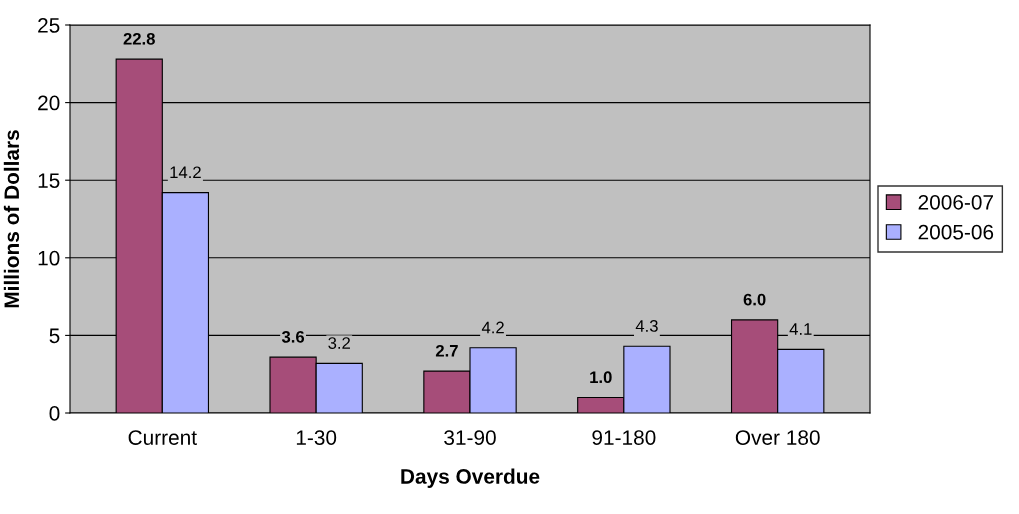 This screenshot has height=514, width=1019. I want to click on data-label: 4.1, so click(800, 329).